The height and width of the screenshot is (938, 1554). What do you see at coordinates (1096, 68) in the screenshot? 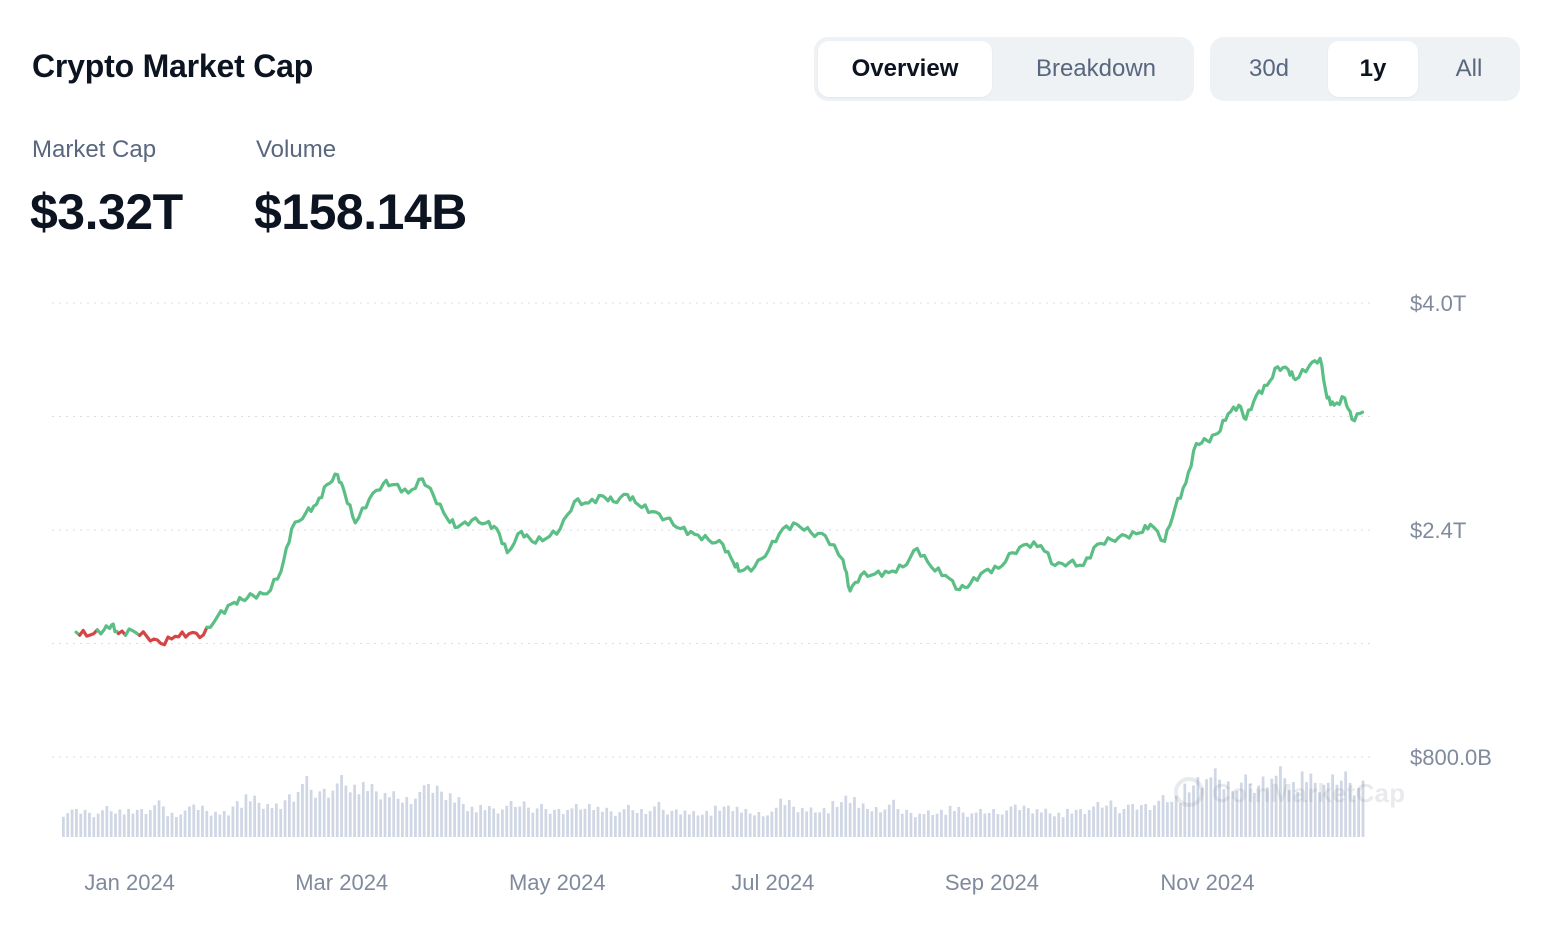
I see `tab-breakdown: Breakdown` at bounding box center [1096, 68].